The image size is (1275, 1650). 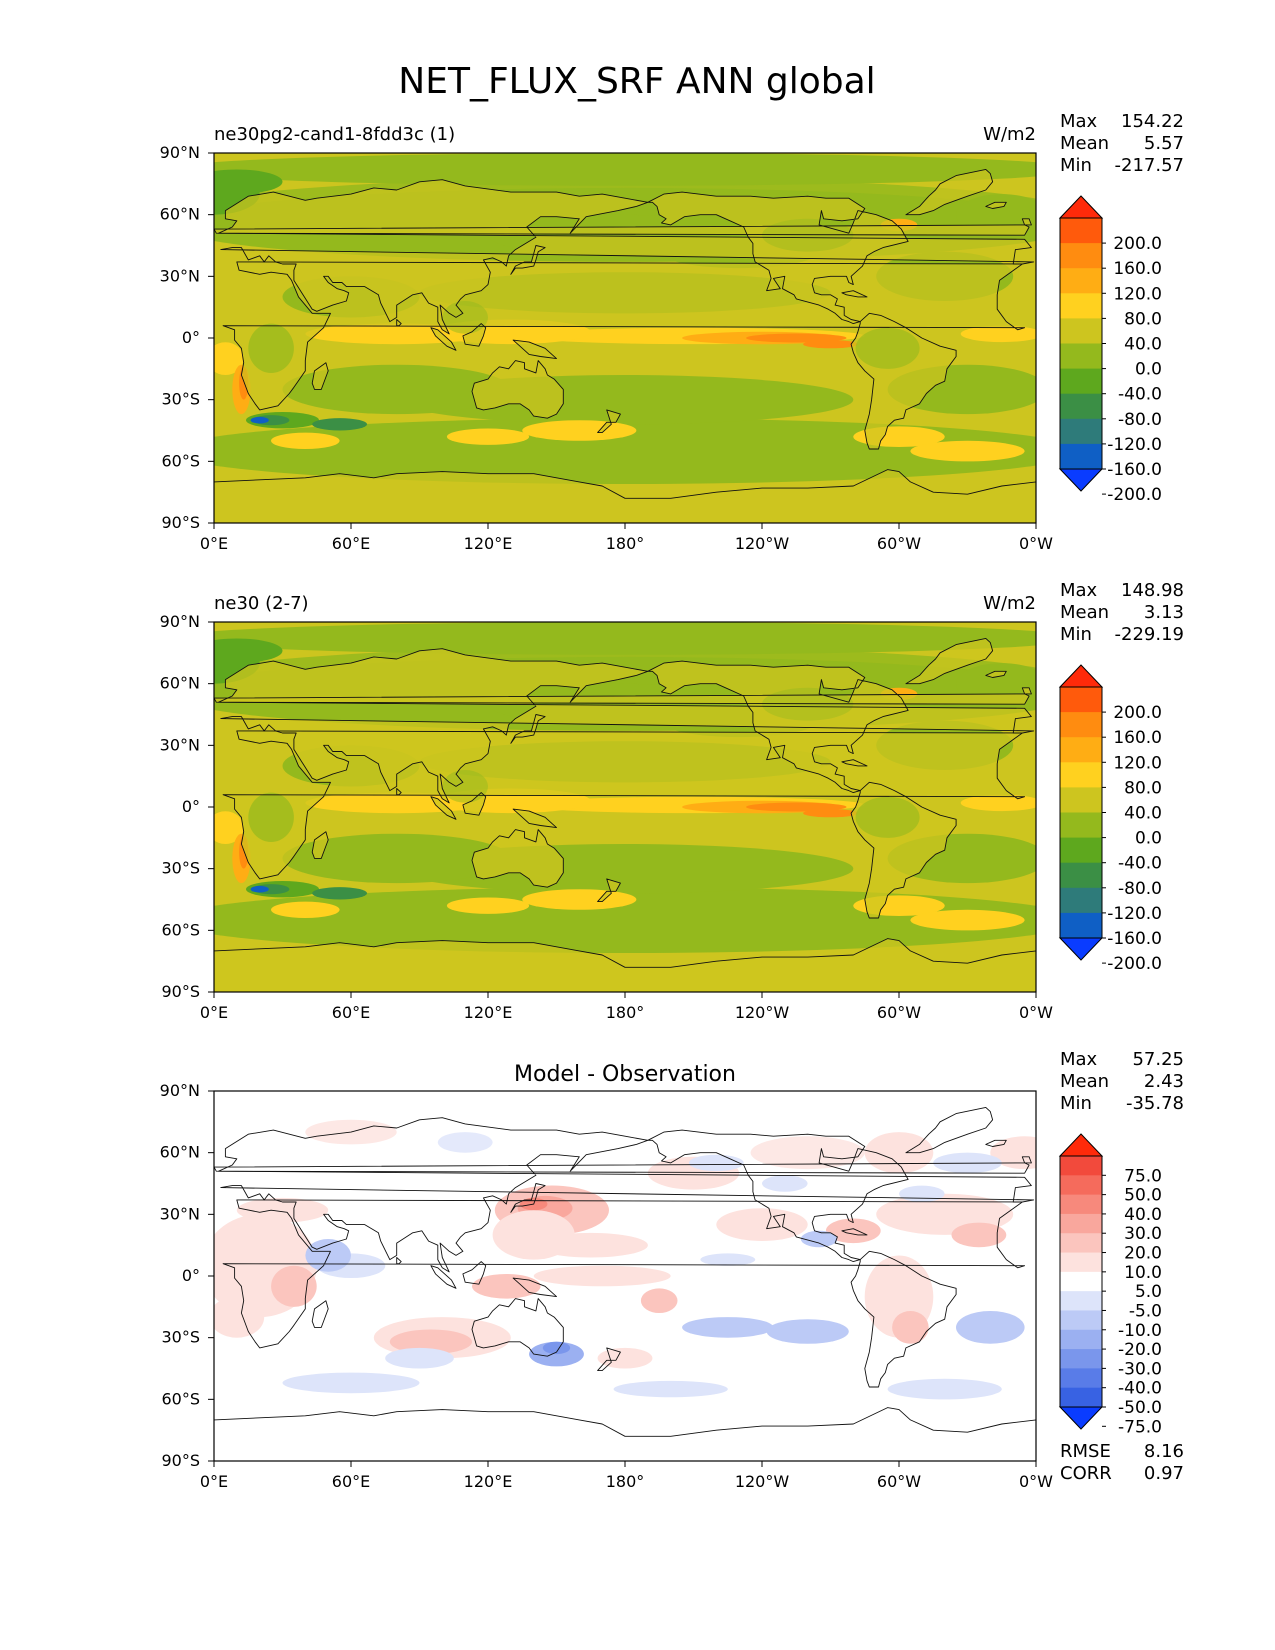 I want to click on colorbar-tick-label: -50.0, so click(x=1140, y=1408).